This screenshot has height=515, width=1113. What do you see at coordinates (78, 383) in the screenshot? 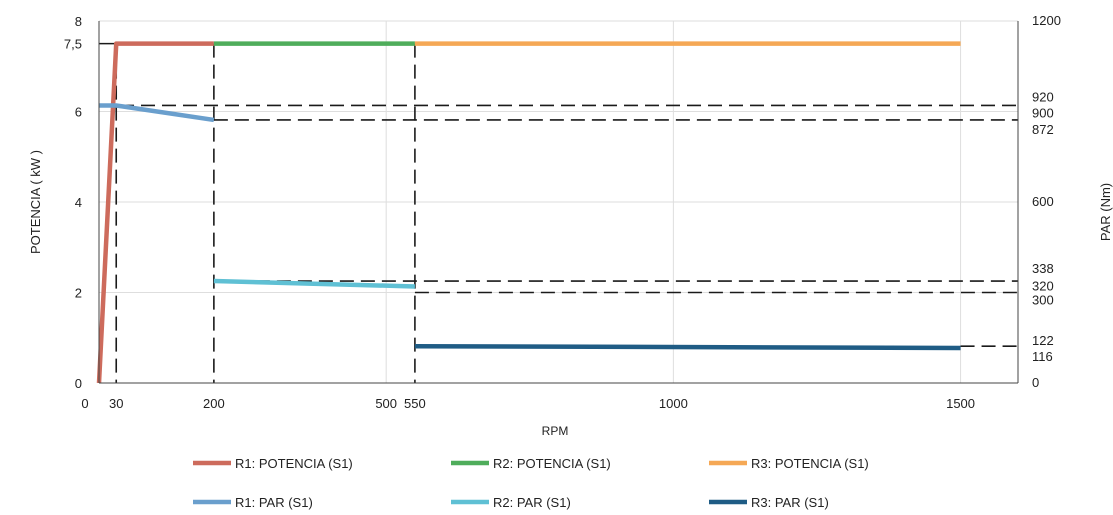
I see `y-left-tick-label: 0` at bounding box center [78, 383].